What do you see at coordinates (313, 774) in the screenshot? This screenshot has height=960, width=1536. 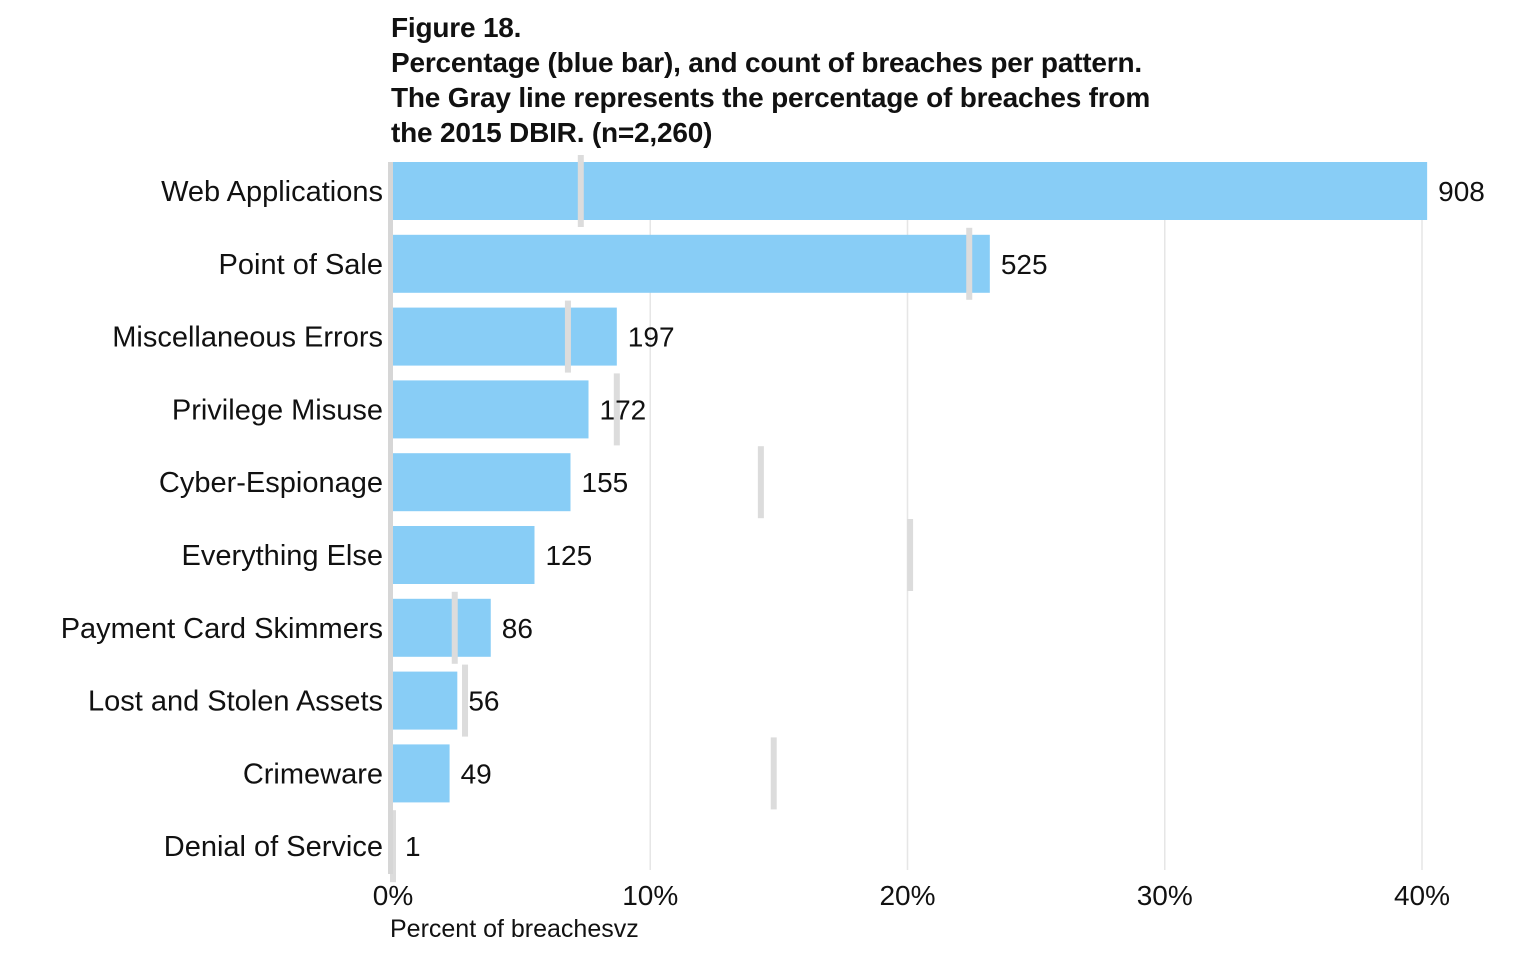 I see `category-label: Crimeware` at bounding box center [313, 774].